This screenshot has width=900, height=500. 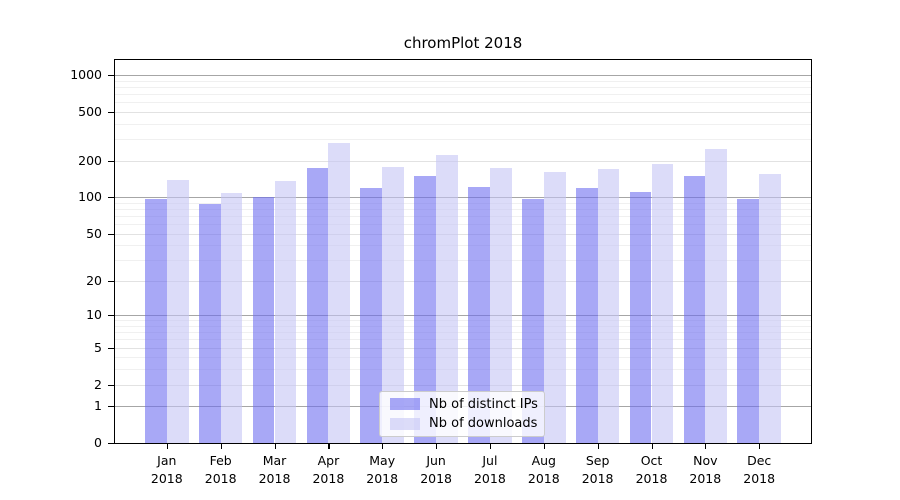 What do you see at coordinates (597, 469) in the screenshot?
I see `x-tick-label-sep: Sep 2018` at bounding box center [597, 469].